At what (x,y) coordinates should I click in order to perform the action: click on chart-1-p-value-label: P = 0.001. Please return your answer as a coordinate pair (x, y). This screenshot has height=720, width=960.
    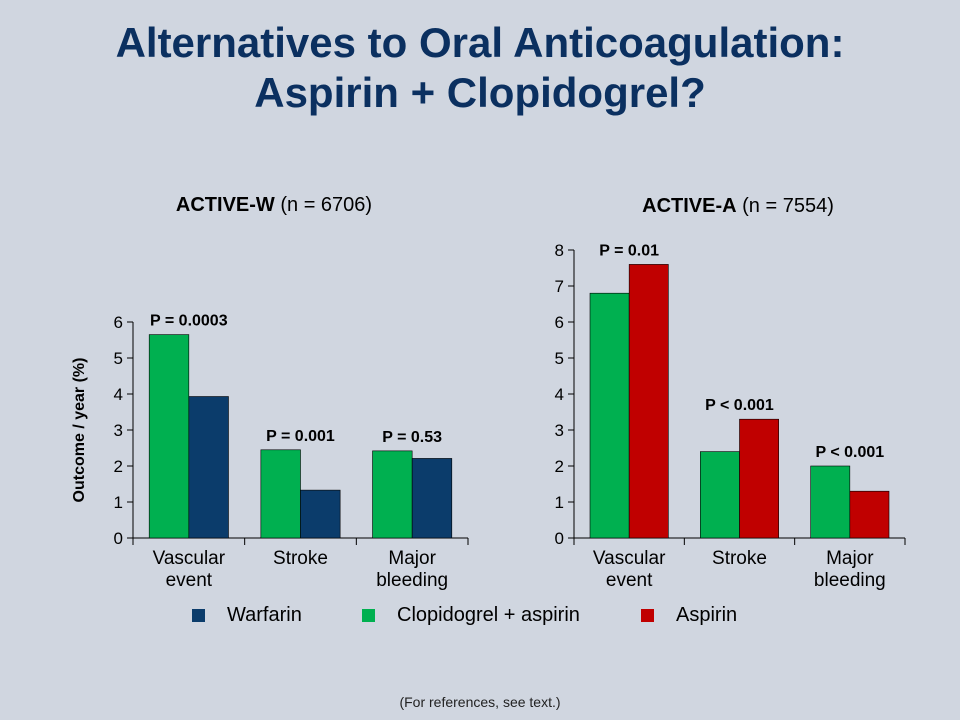
    Looking at the image, I should click on (300, 436).